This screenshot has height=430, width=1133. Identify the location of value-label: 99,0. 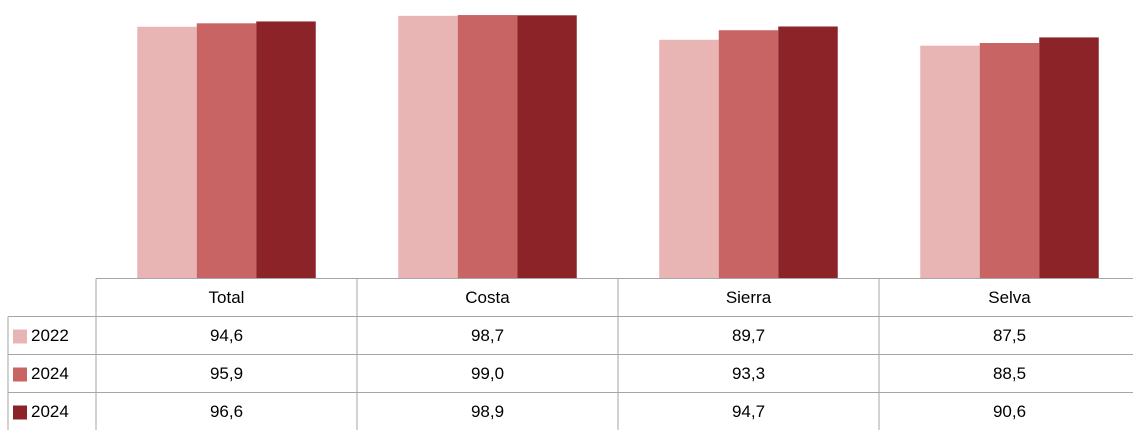
(487, 373).